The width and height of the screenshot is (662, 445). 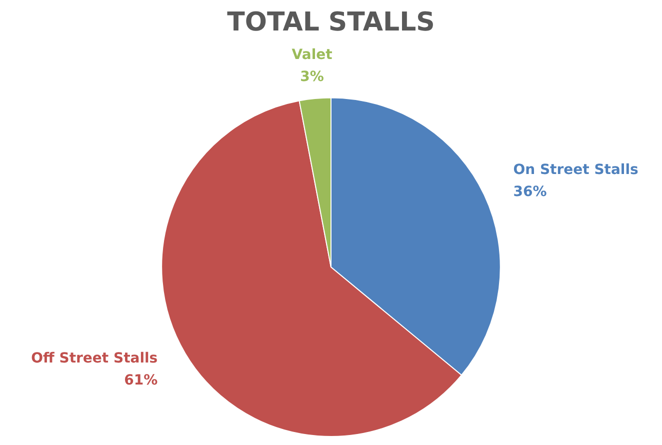 I want to click on chart-title: TOTAL STALLS, so click(x=331, y=22).